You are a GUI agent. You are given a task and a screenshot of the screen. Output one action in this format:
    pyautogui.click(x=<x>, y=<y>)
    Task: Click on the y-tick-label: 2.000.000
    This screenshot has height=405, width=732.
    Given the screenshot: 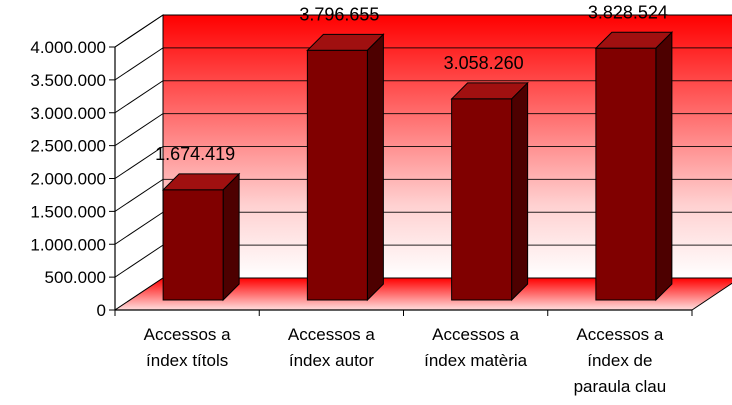 What is the action you would take?
    pyautogui.click(x=68, y=179)
    